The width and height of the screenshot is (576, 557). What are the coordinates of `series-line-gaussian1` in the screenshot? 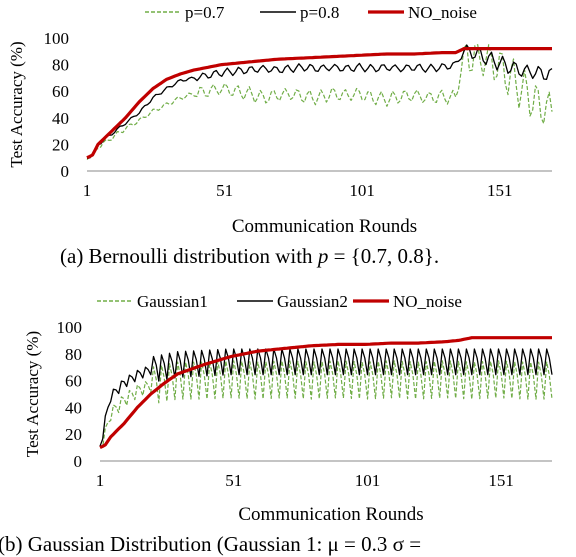 It's located at (326, 404).